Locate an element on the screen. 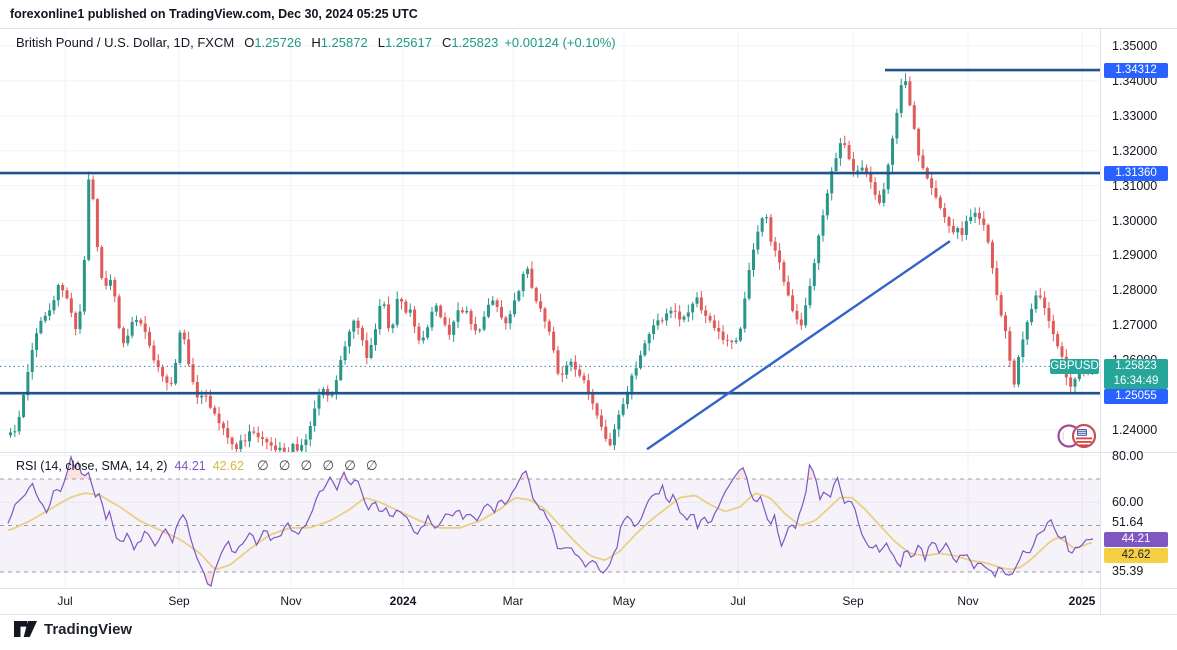 Image resolution: width=1177 pixels, height=650 pixels. symbol-title: British Pound / U.S. Dollar, 1D, FXCM is located at coordinates (125, 42).